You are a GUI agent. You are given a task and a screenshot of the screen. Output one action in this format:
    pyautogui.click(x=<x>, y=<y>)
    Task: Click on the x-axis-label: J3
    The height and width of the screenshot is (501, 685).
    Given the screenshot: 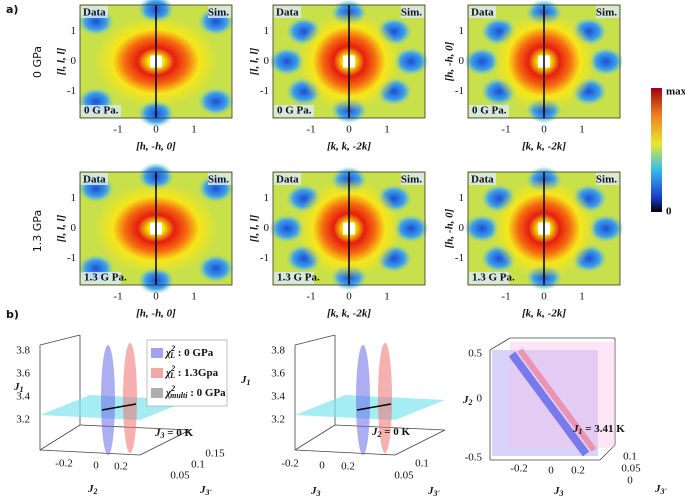 What is the action you would take?
    pyautogui.click(x=558, y=491)
    